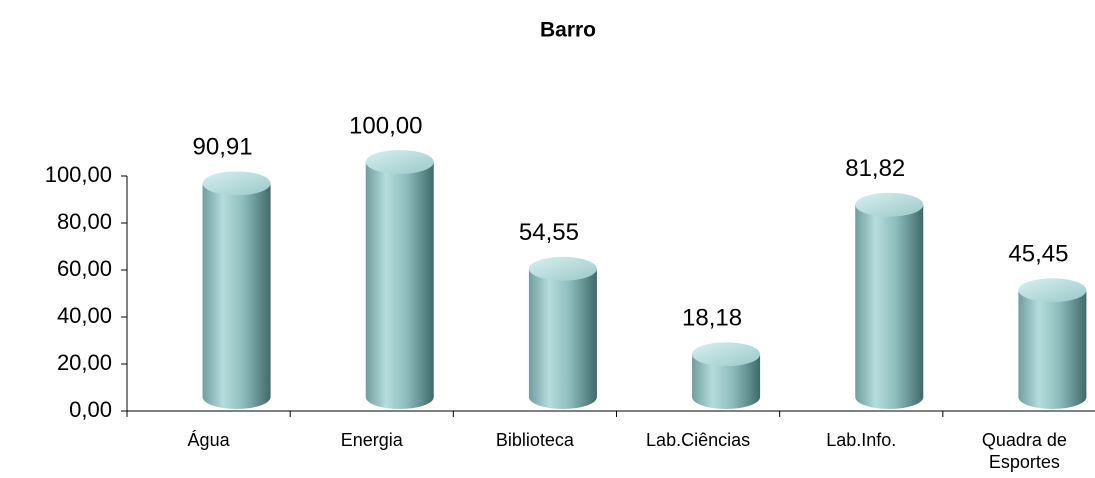 Image resolution: width=1095 pixels, height=478 pixels. Describe the element at coordinates (1024, 451) in the screenshot. I see `x-tick-label: Quadra de Esportes` at that location.